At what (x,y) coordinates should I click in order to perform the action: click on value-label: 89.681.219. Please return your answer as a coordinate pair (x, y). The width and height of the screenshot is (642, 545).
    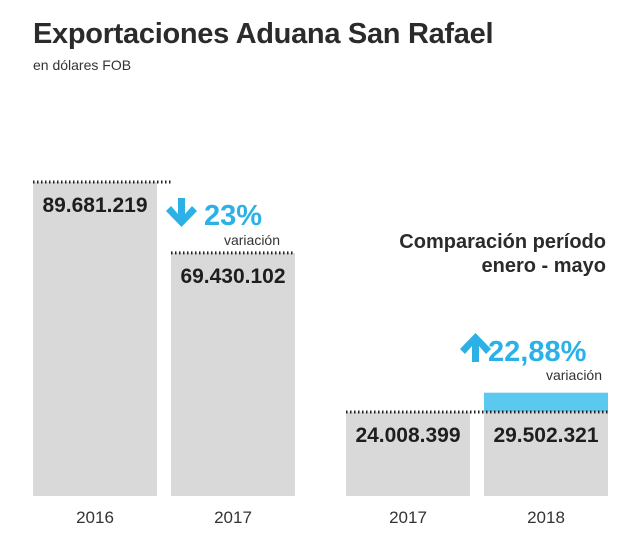
    Looking at the image, I should click on (94, 205).